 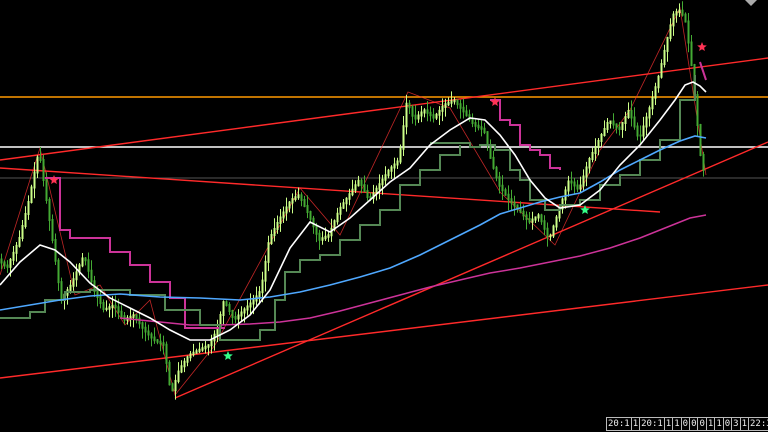 I want to click on scroll-marker-icon, so click(x=751, y=3).